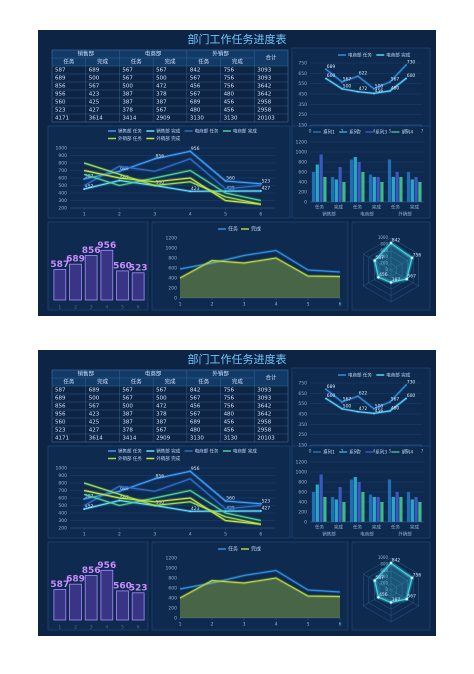 Image resolution: width=474 pixels, height=674 pixels. Describe the element at coordinates (272, 58) in the screenshot. I see `table-total-header: 合计` at that location.